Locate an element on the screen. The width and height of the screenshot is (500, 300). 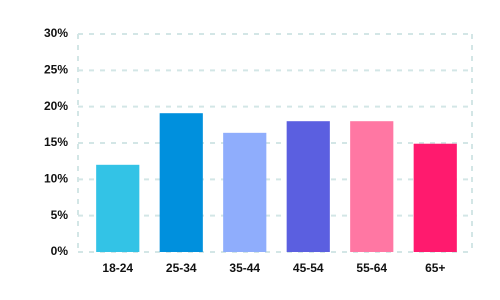
y-tick-label: 0% is located at coordinates (60, 251).